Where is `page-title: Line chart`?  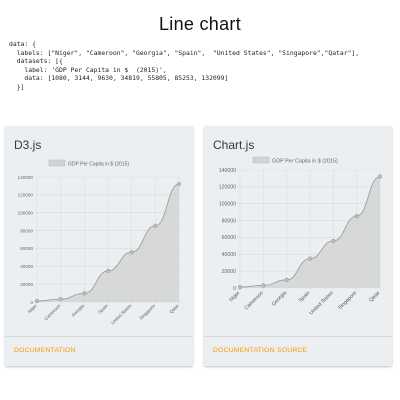 page-title: Line chart is located at coordinates (200, 24).